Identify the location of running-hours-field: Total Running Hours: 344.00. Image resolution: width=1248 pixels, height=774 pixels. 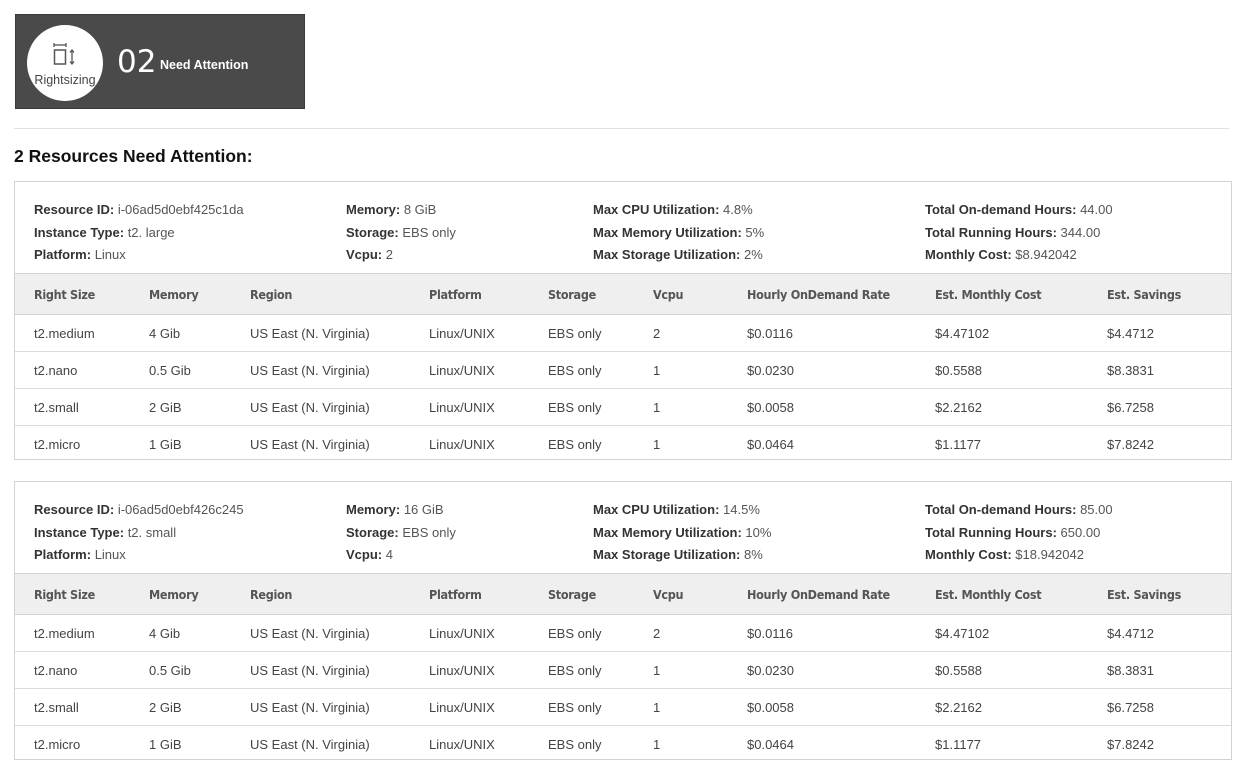
(1019, 233).